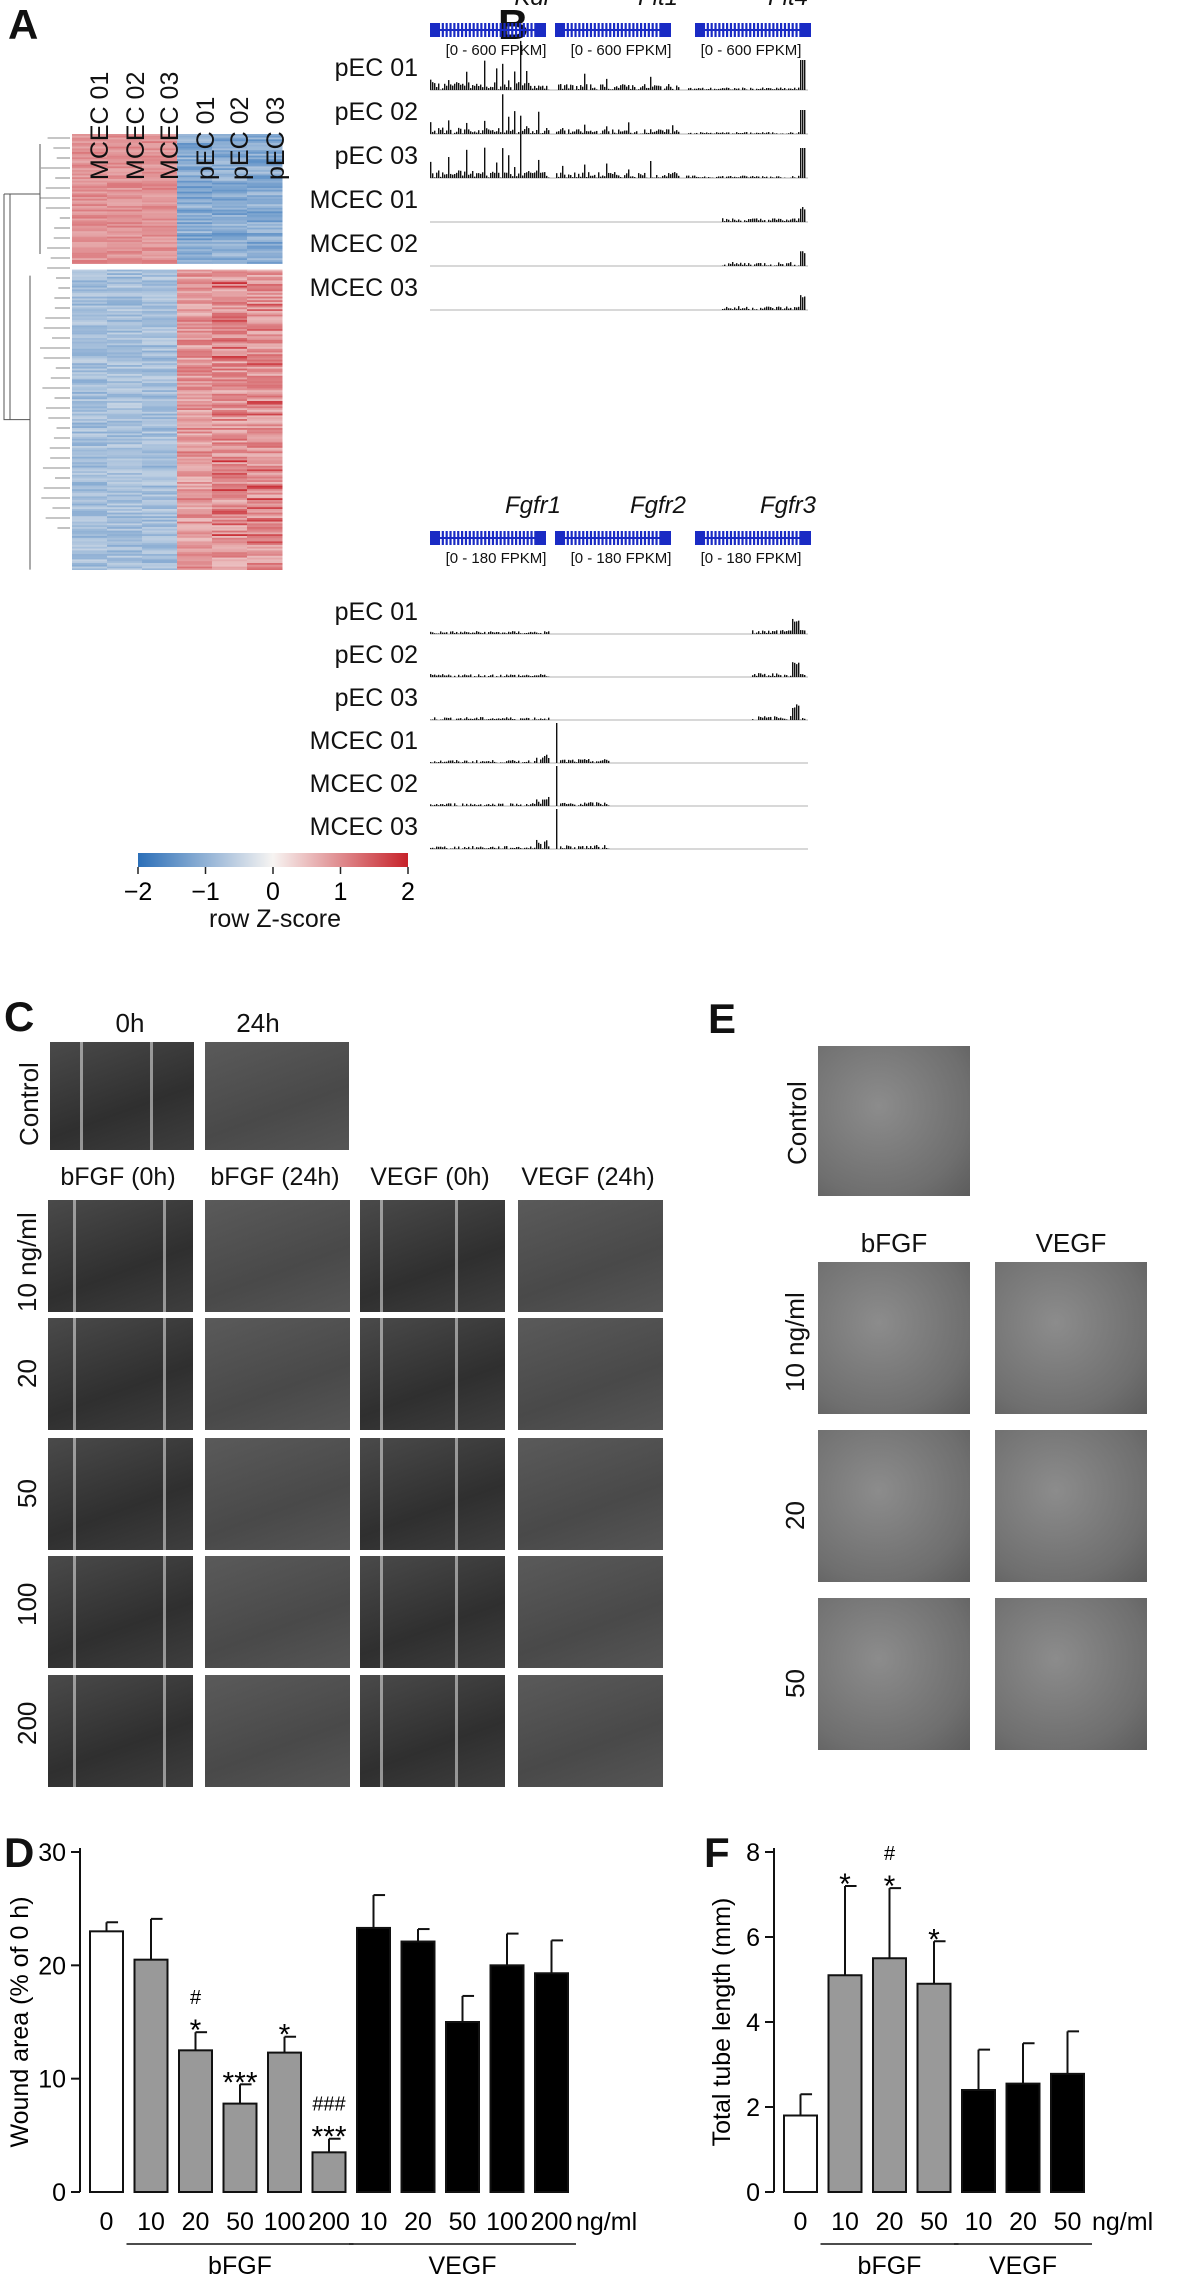  What do you see at coordinates (532, 505) in the screenshot?
I see `gene-name-label: Fgfr1` at bounding box center [532, 505].